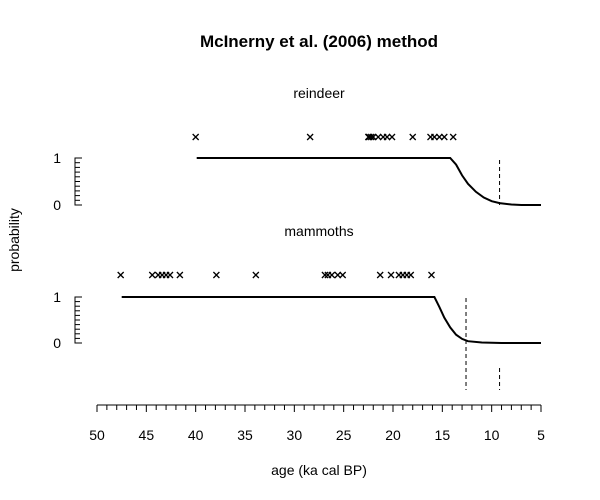 This screenshot has height=500, width=600. What do you see at coordinates (97, 435) in the screenshot?
I see `x-tick-label: 50` at bounding box center [97, 435].